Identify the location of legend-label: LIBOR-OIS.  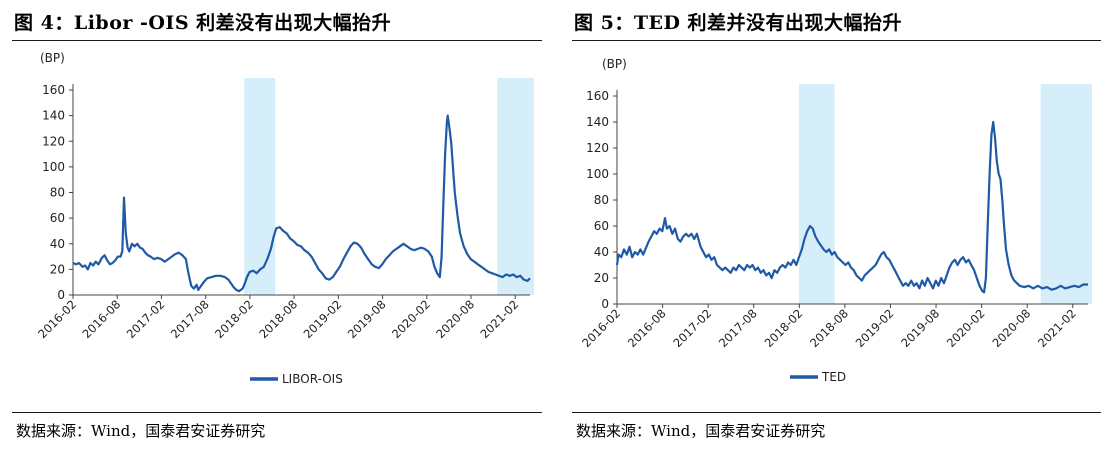
(312, 379).